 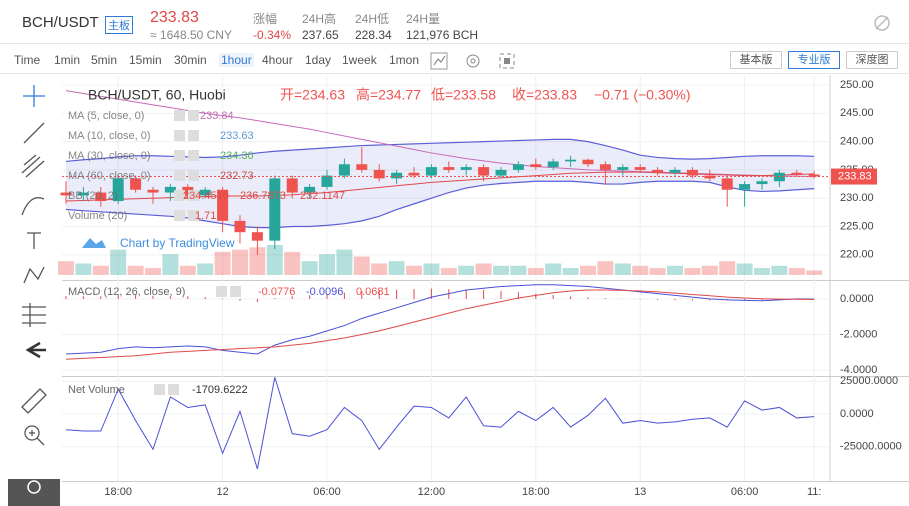 What do you see at coordinates (34, 435) in the screenshot?
I see `tool-zoom` at bounding box center [34, 435].